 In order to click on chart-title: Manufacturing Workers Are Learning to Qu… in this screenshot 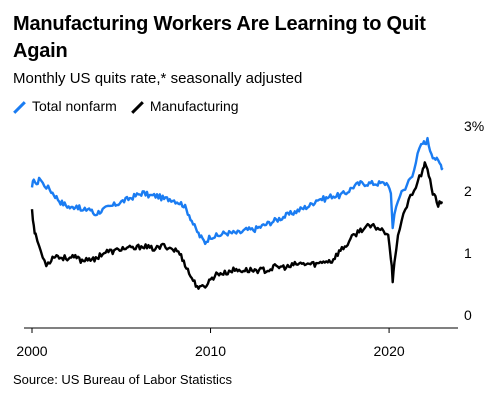, I will do `click(219, 37)`.